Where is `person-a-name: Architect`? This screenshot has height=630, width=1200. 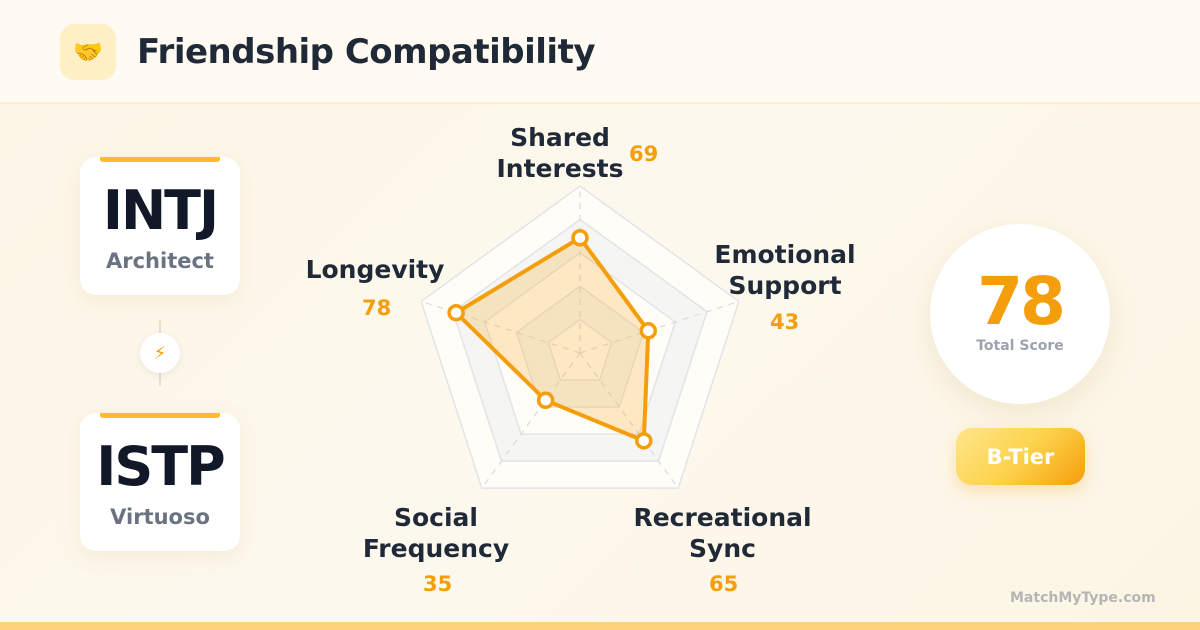 person-a-name: Architect is located at coordinates (160, 261).